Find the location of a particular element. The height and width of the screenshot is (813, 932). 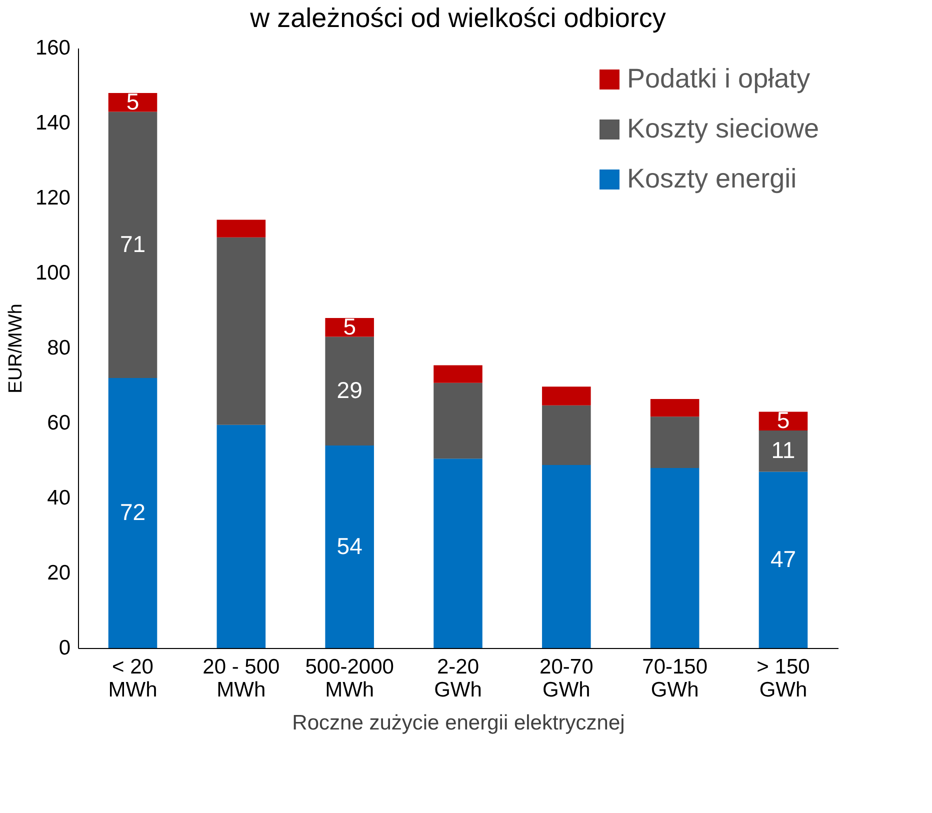

data-label: 11 is located at coordinates (783, 450).